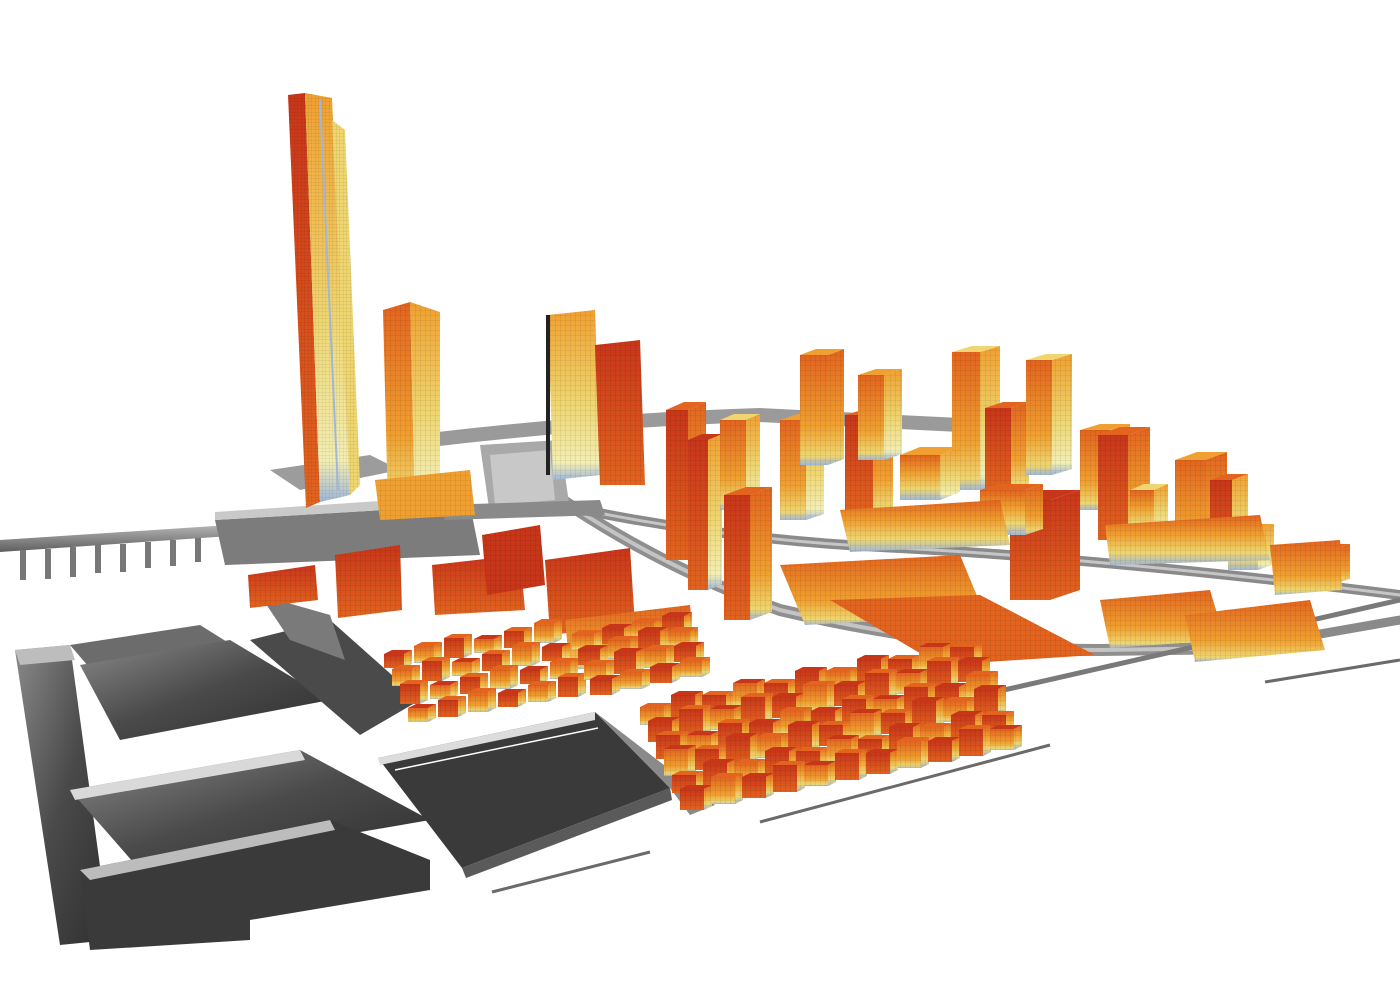 This screenshot has height=1000, width=1400. Describe the element at coordinates (795, 585) in the screenshot. I see `podium-blocks` at that location.